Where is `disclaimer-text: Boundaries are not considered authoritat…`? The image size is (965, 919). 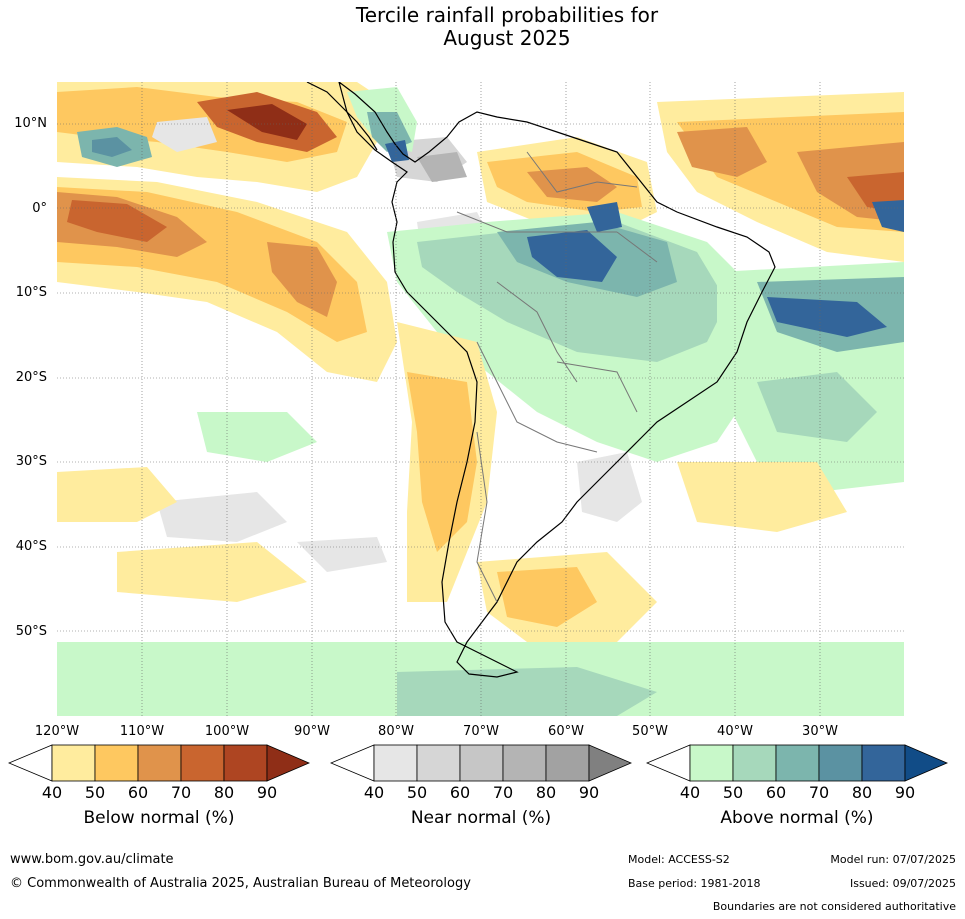 disclaimer-text: Boundaries are not considered authoritat… is located at coordinates (834, 906).